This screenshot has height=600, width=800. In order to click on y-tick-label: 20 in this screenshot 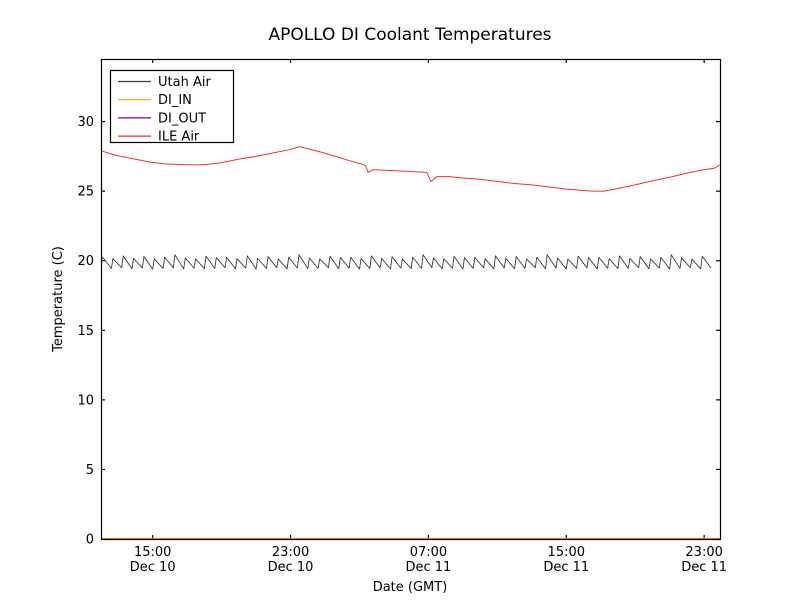, I will do `click(85, 261)`.